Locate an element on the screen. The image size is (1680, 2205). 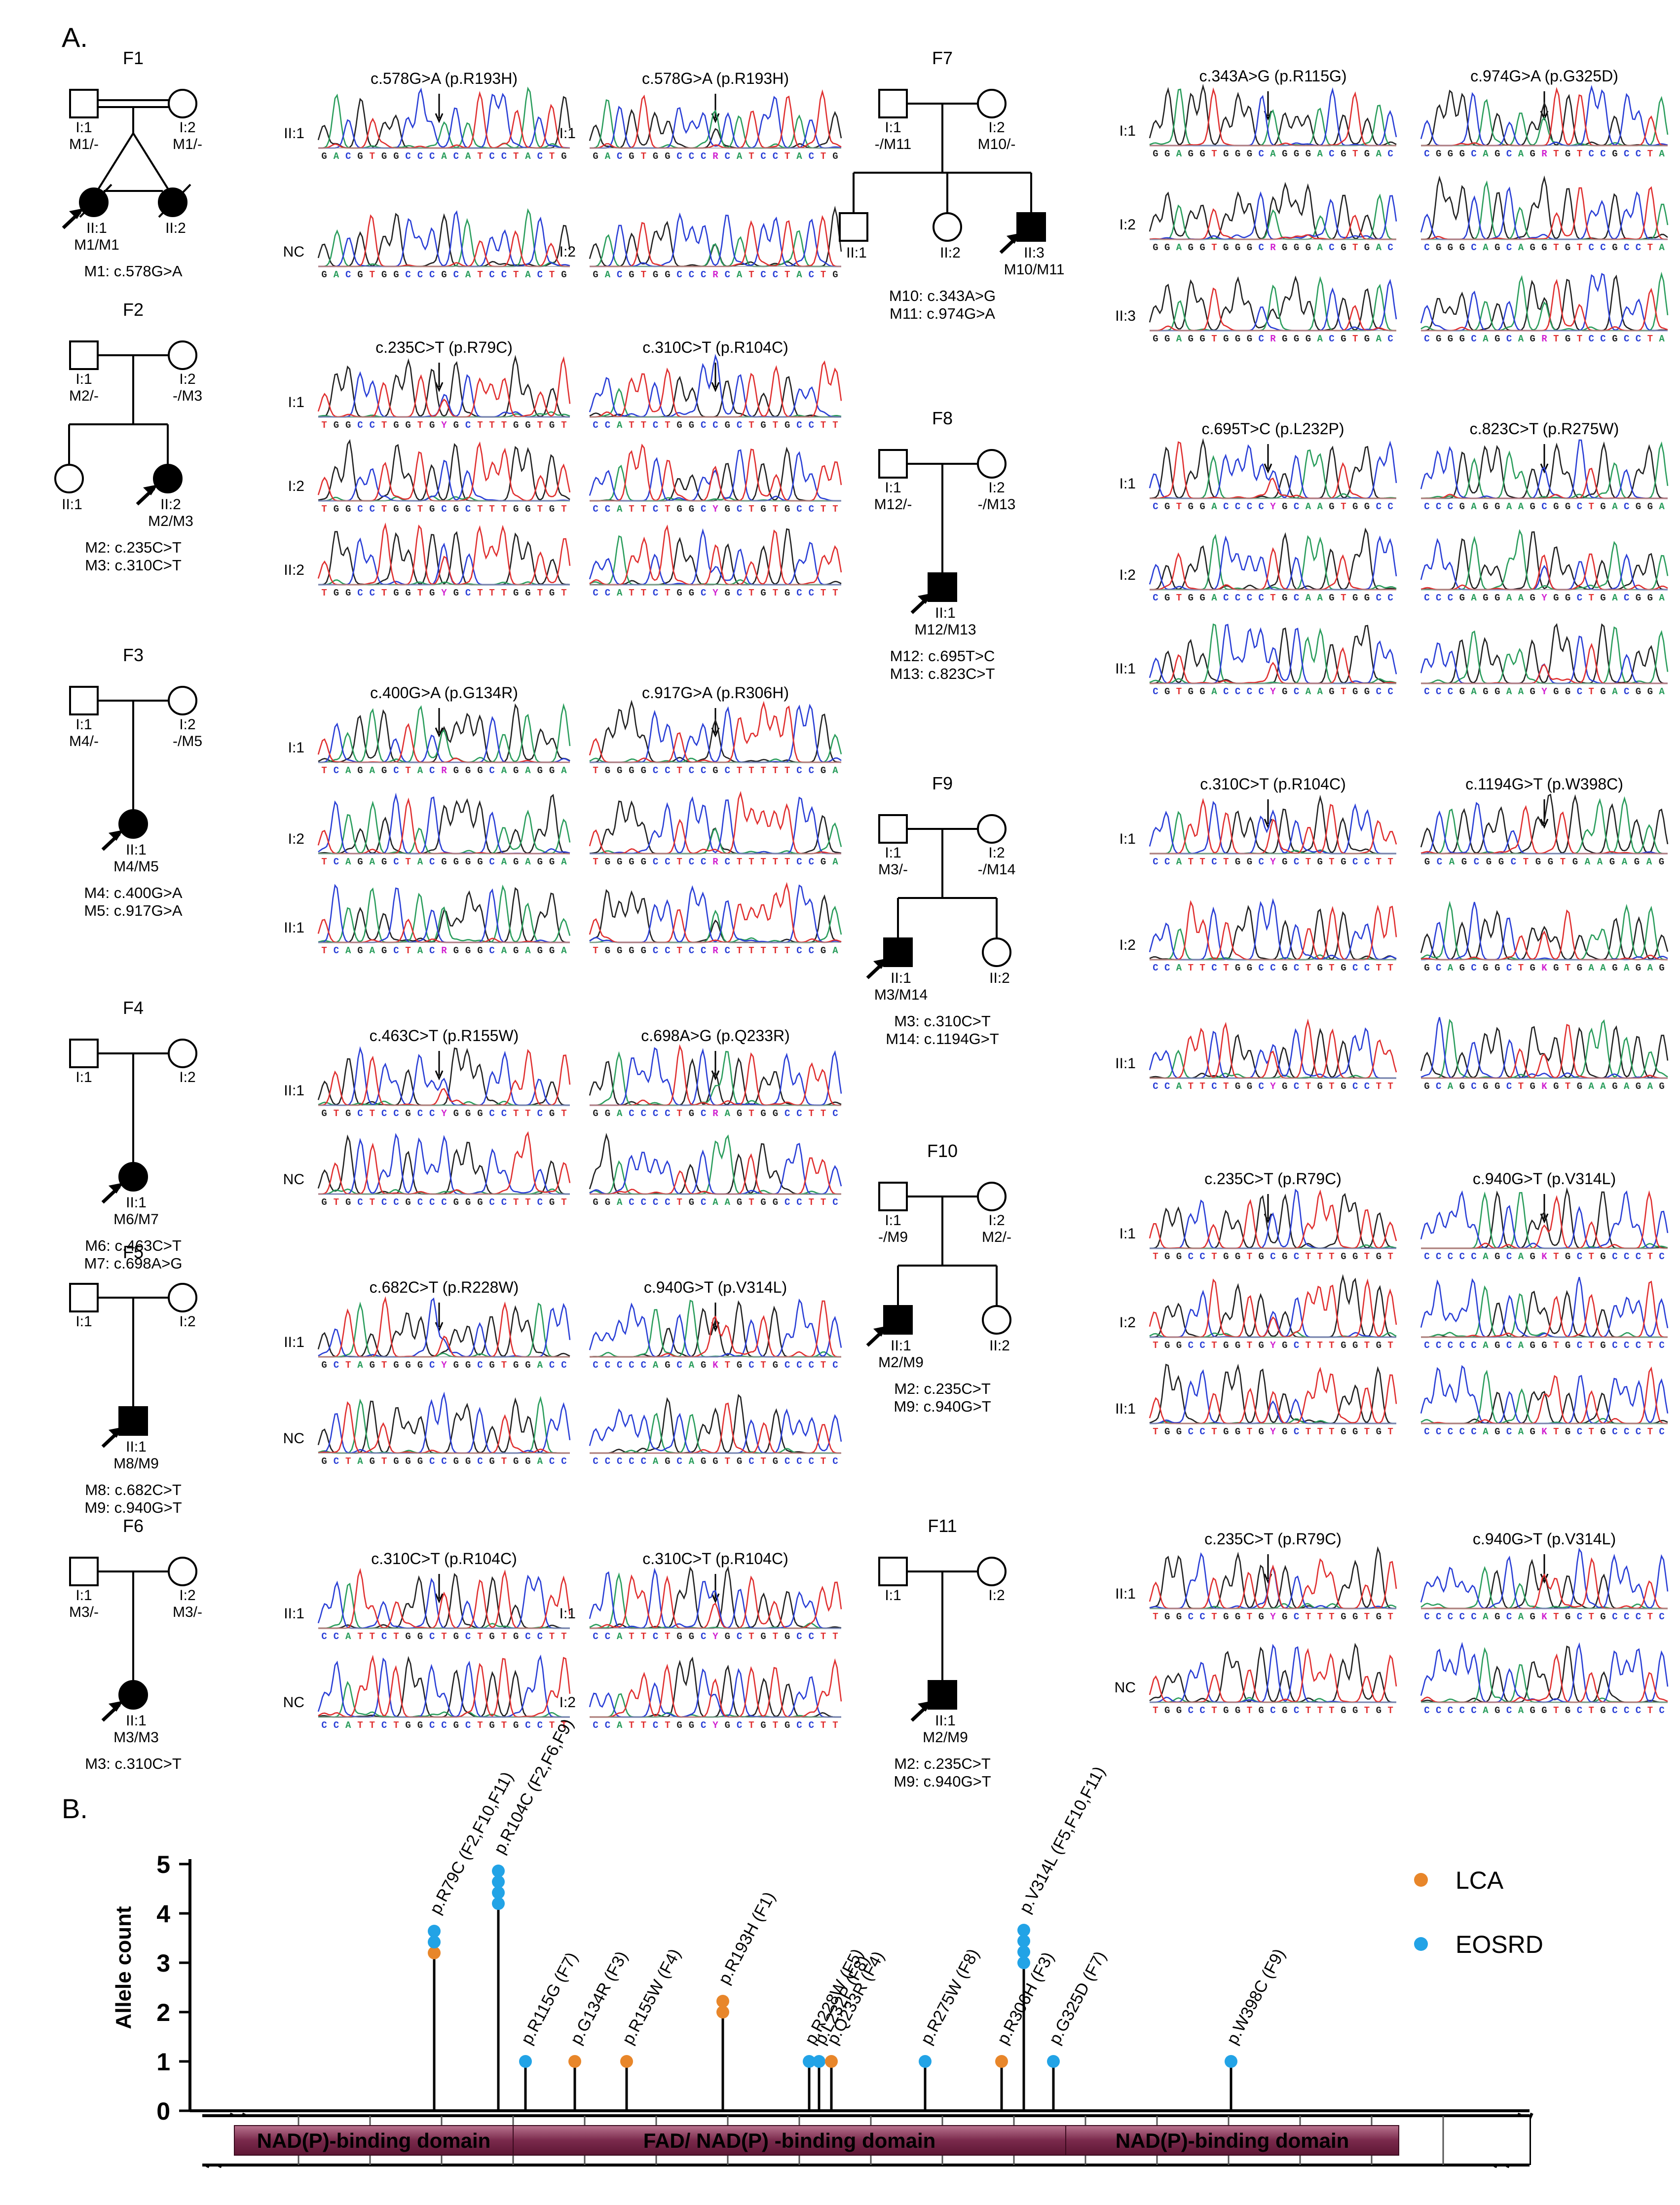
mutation-title: c.343A>G (p.R115G) is located at coordinates (1272, 76).